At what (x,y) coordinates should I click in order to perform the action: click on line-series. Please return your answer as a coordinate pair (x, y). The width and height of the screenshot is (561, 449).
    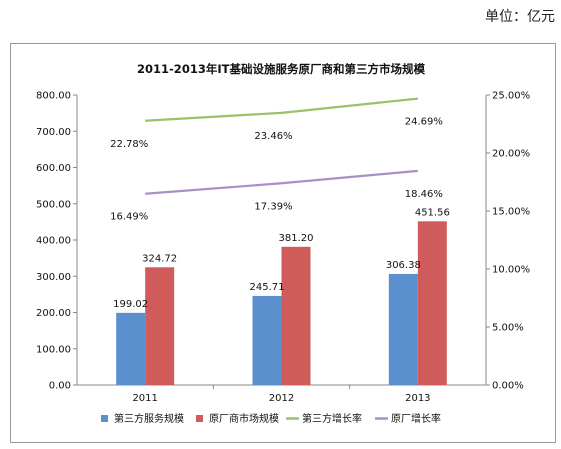
    Looking at the image, I should click on (281, 146).